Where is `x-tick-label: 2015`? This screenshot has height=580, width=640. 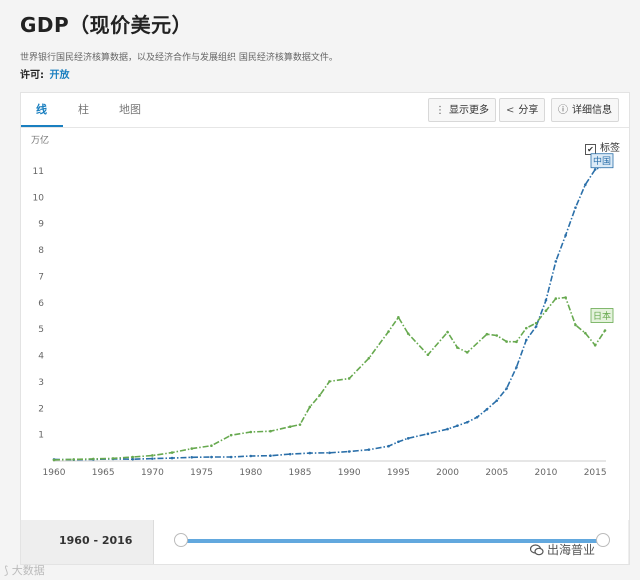 x-tick-label: 2015 is located at coordinates (595, 473).